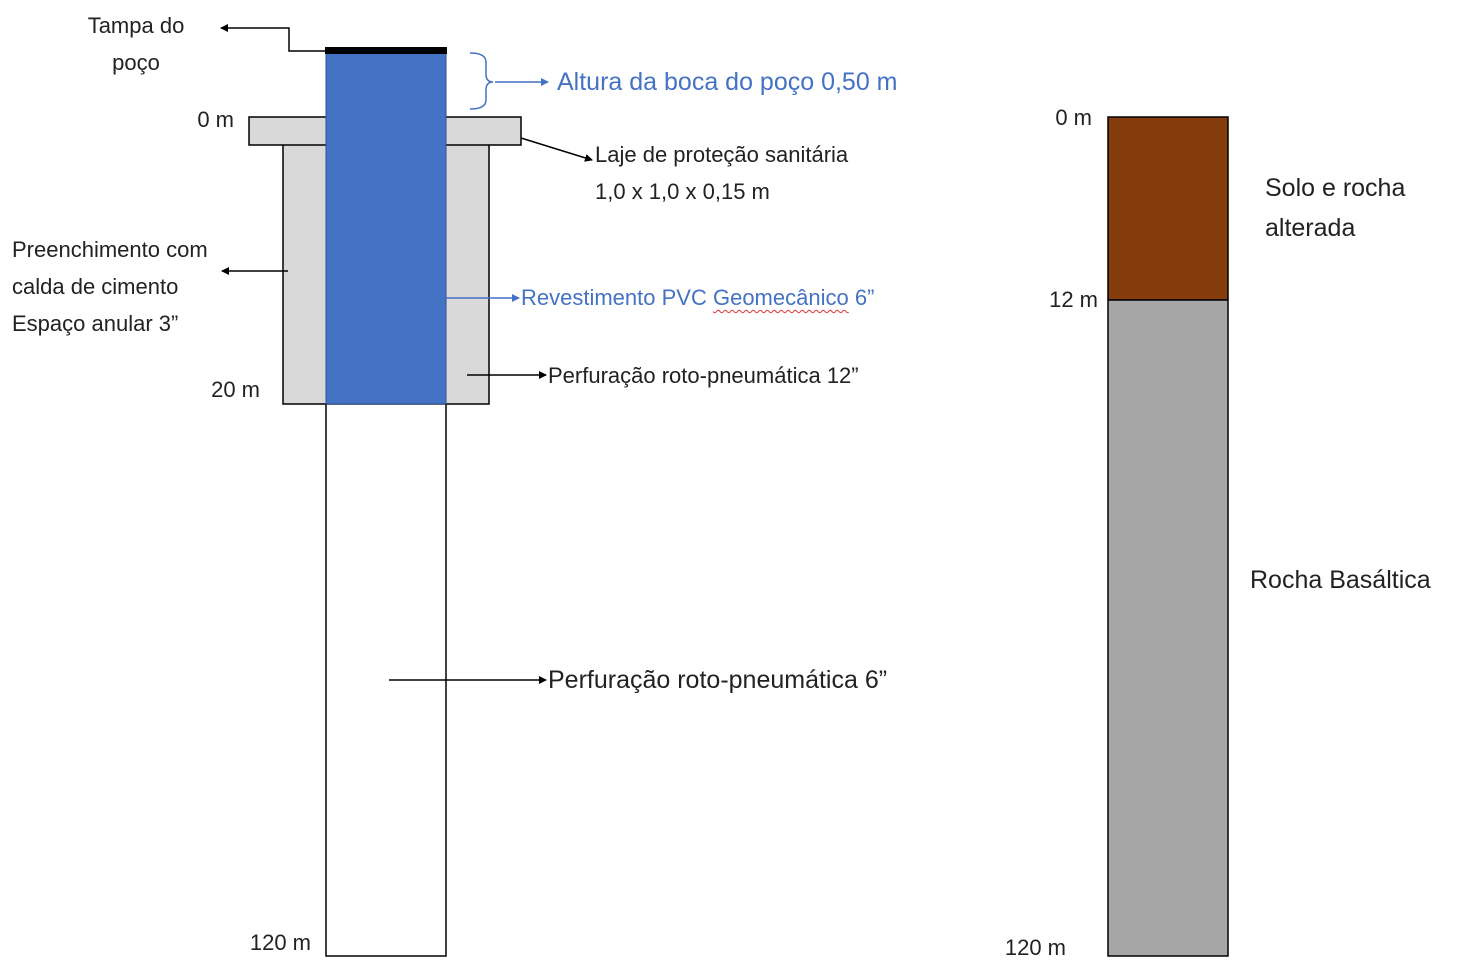  What do you see at coordinates (1073, 117) in the screenshot?
I see `lithology-depth-0-label: 0 m` at bounding box center [1073, 117].